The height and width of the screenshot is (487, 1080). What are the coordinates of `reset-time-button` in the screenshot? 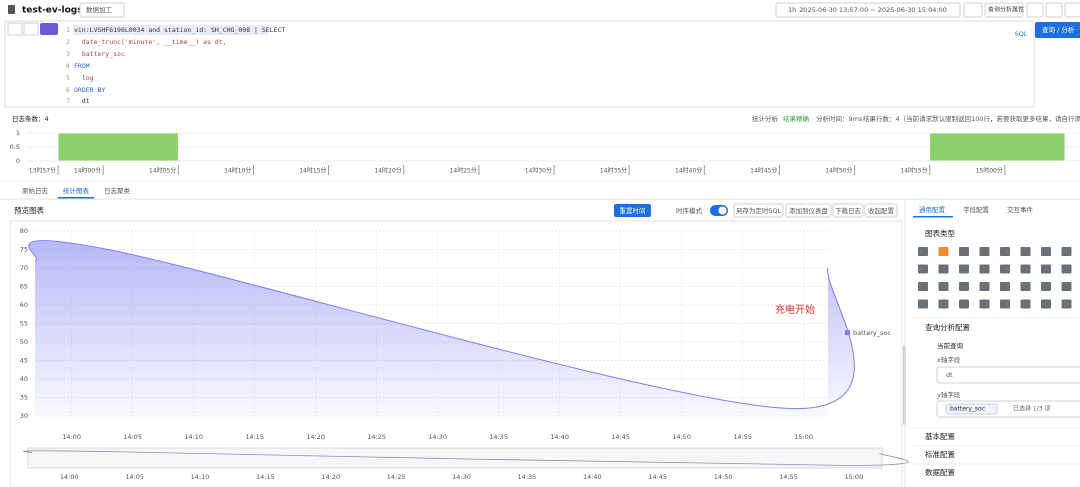 It's located at (632, 210).